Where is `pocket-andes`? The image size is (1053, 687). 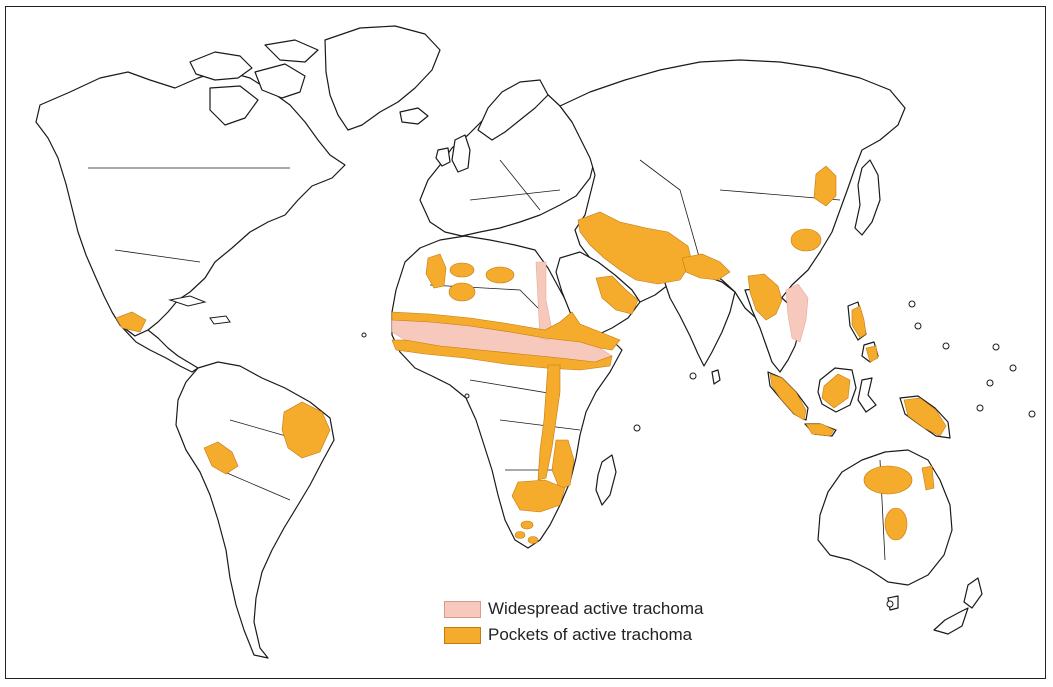 pocket-andes is located at coordinates (221, 458).